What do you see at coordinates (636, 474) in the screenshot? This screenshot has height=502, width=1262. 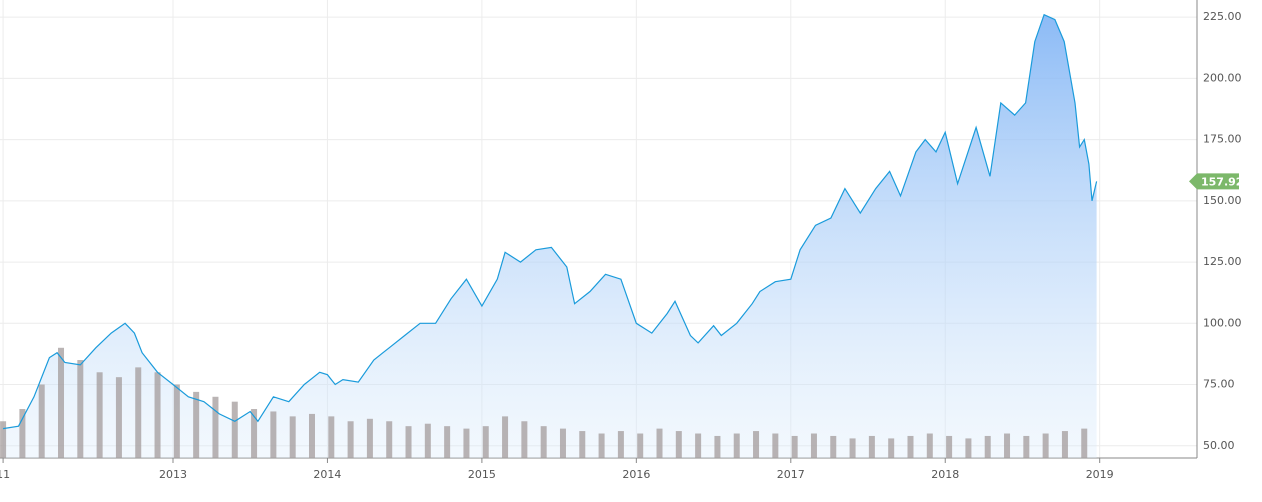 I see `x-tick-label: 2016` at bounding box center [636, 474].